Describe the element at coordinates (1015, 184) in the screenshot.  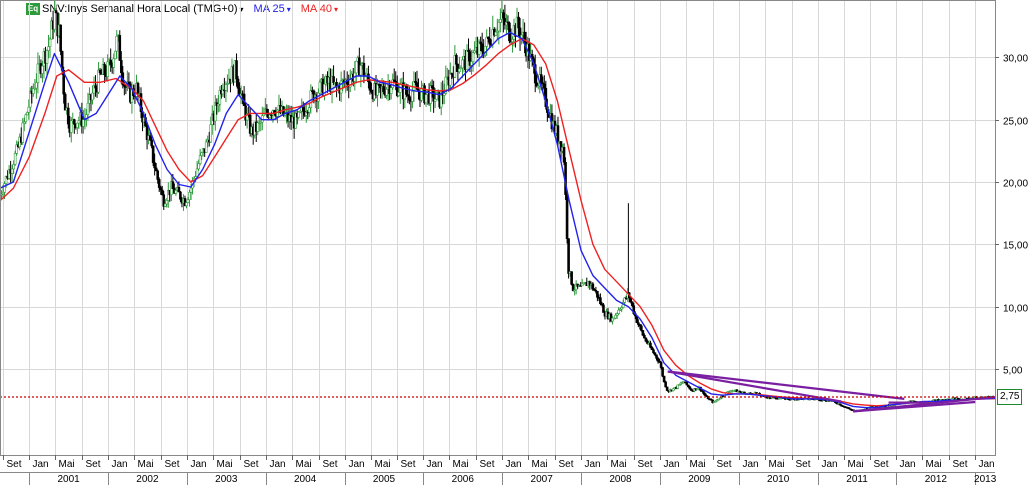
I see `y-tick-label: 20,00` at that location.